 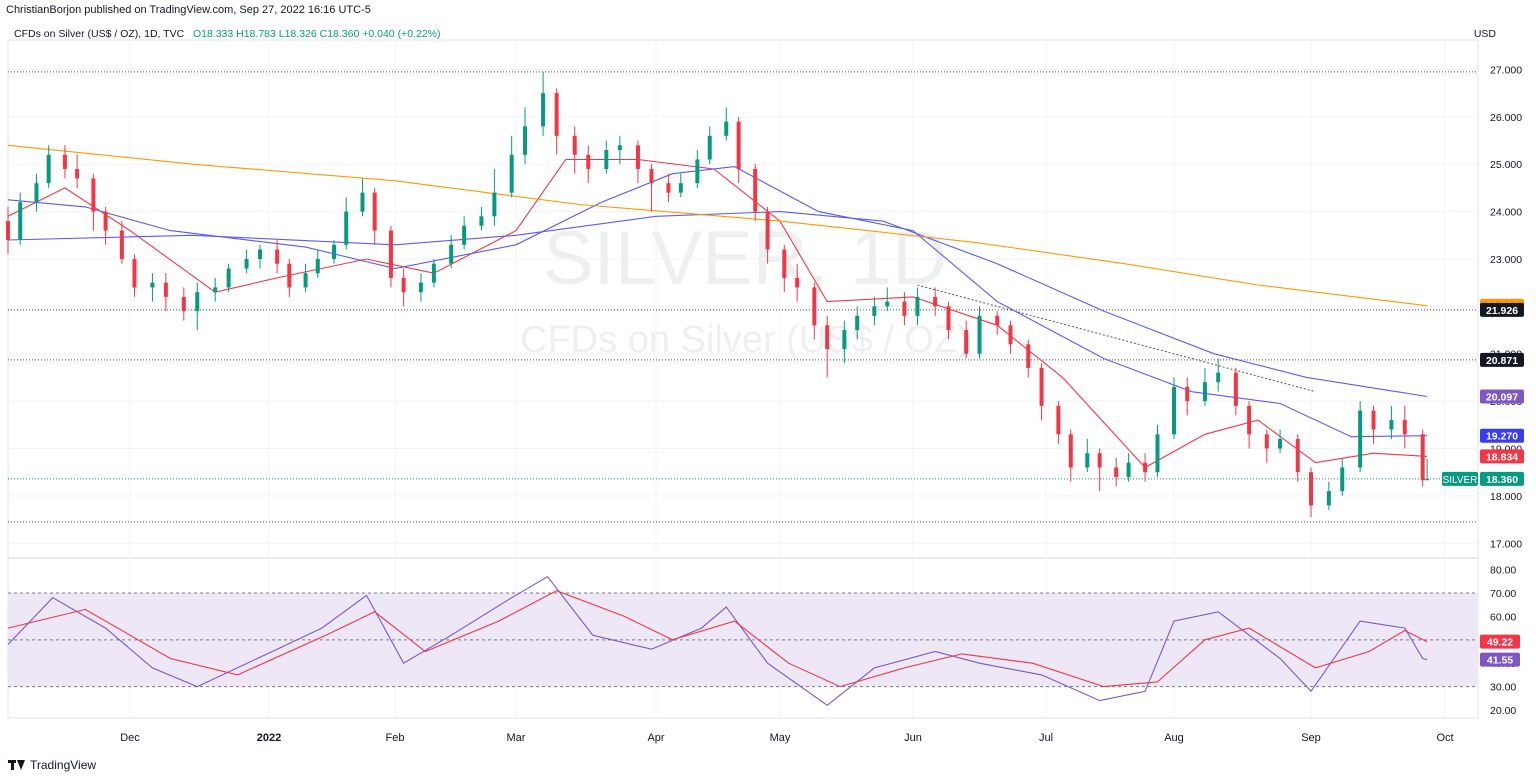 What do you see at coordinates (1174, 738) in the screenshot?
I see `time-tick-label: Aug` at bounding box center [1174, 738].